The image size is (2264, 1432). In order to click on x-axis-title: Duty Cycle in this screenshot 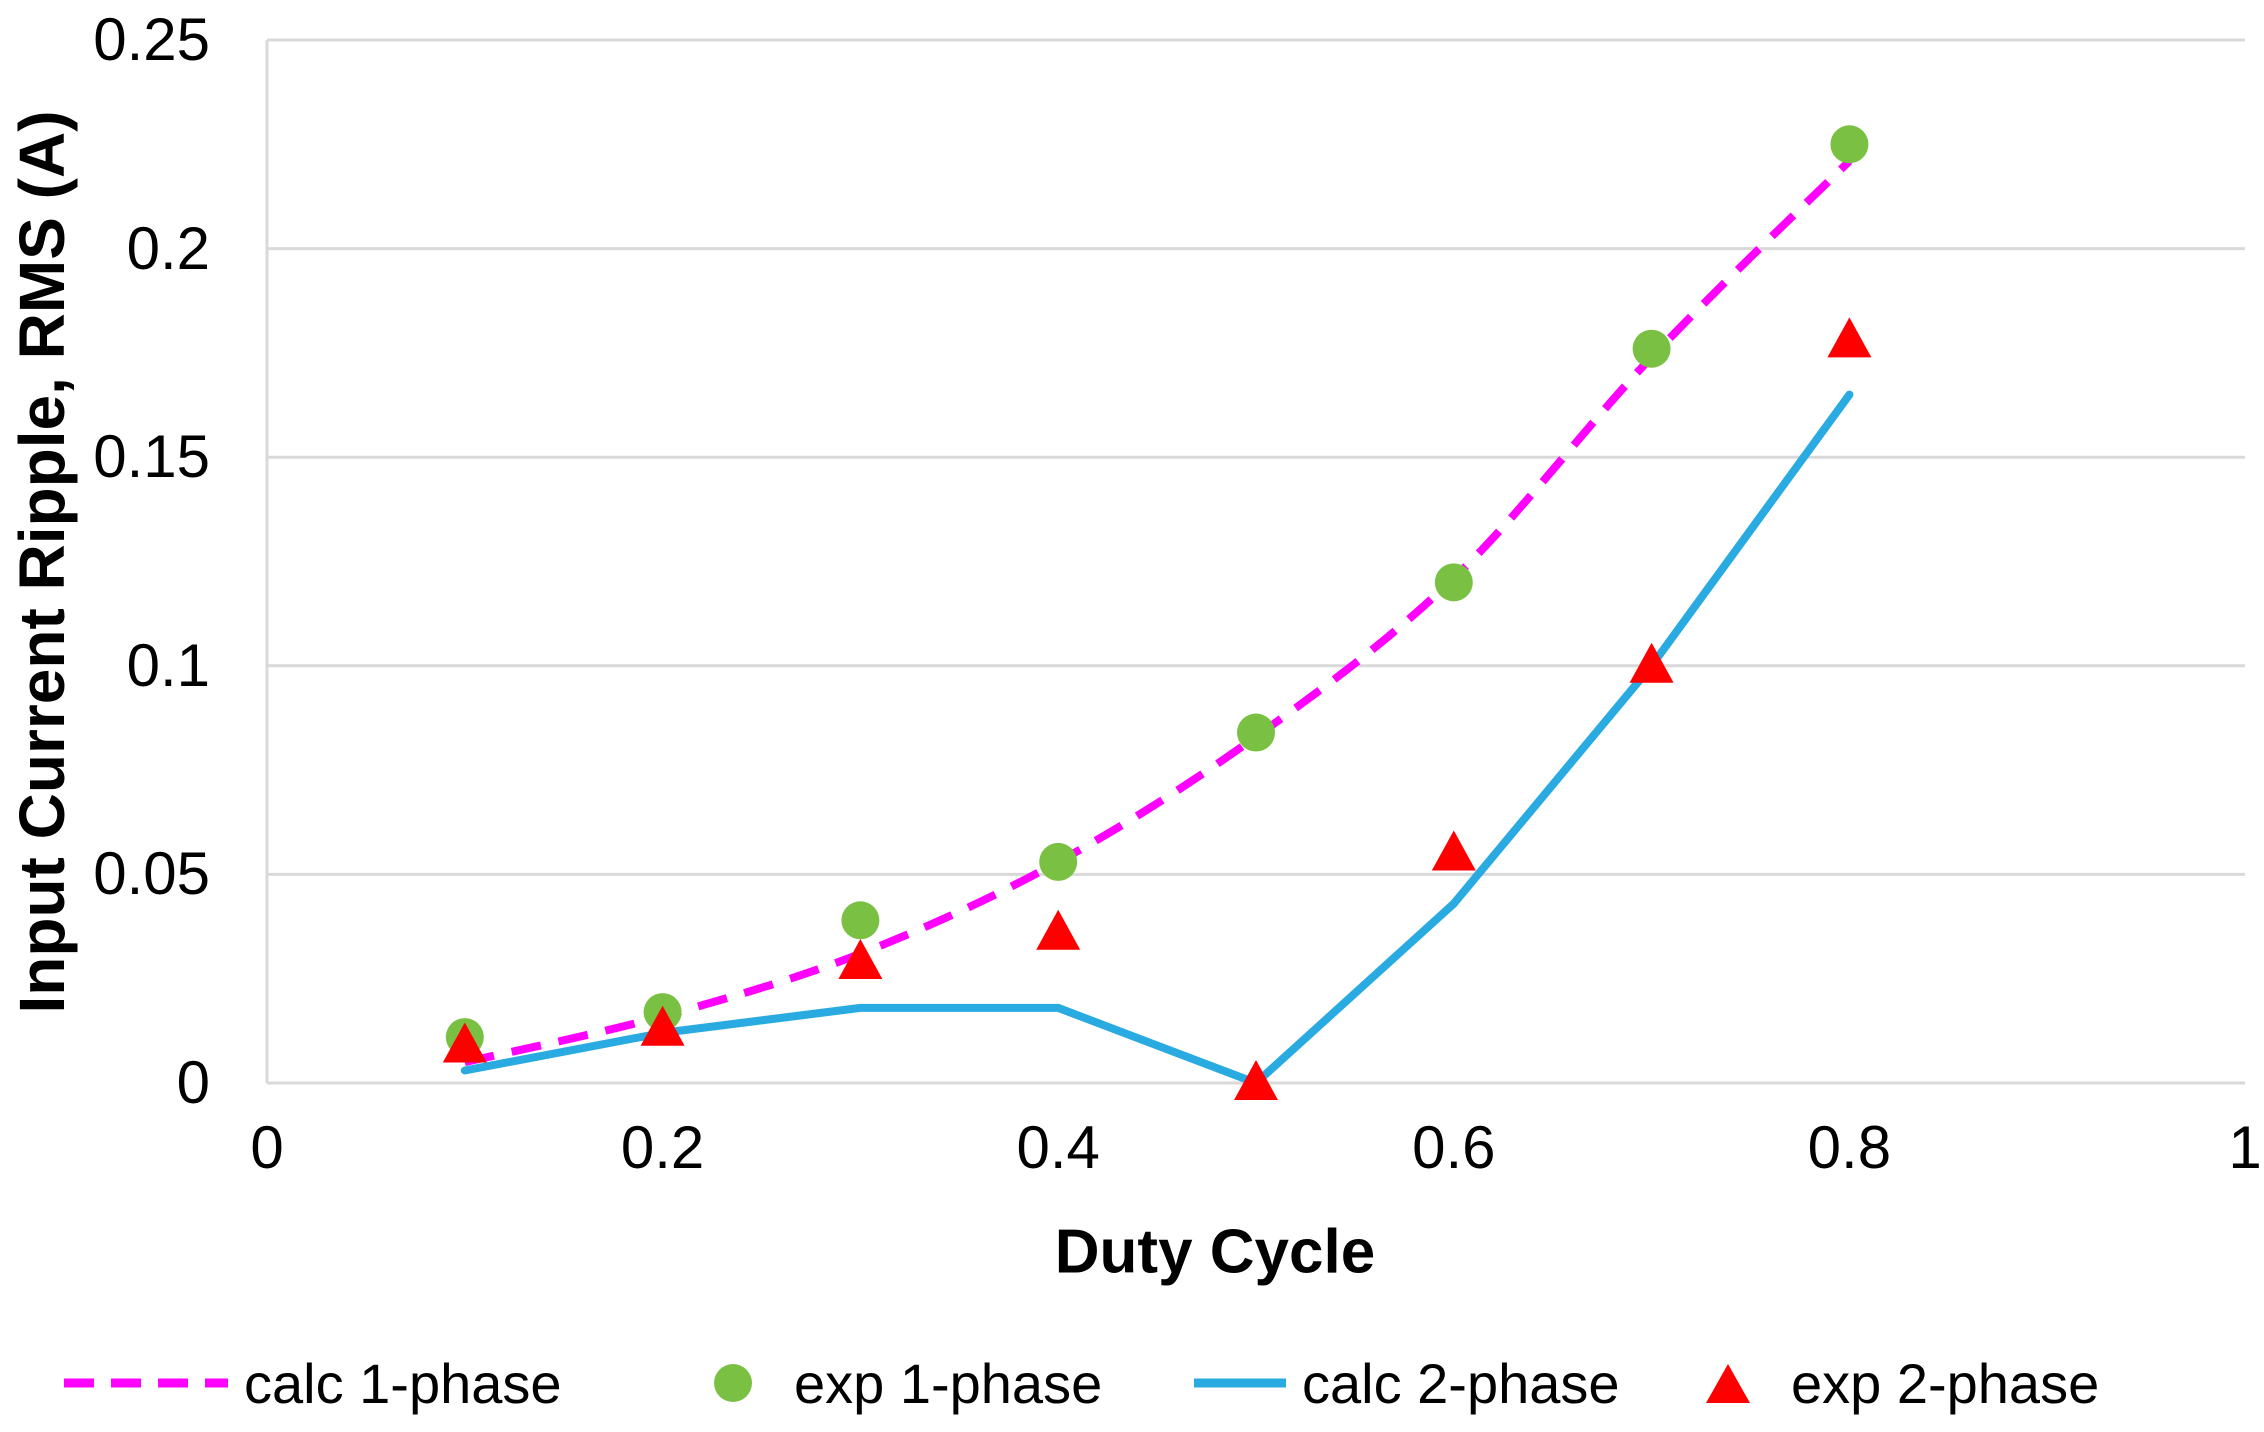, I will do `click(1215, 1252)`.